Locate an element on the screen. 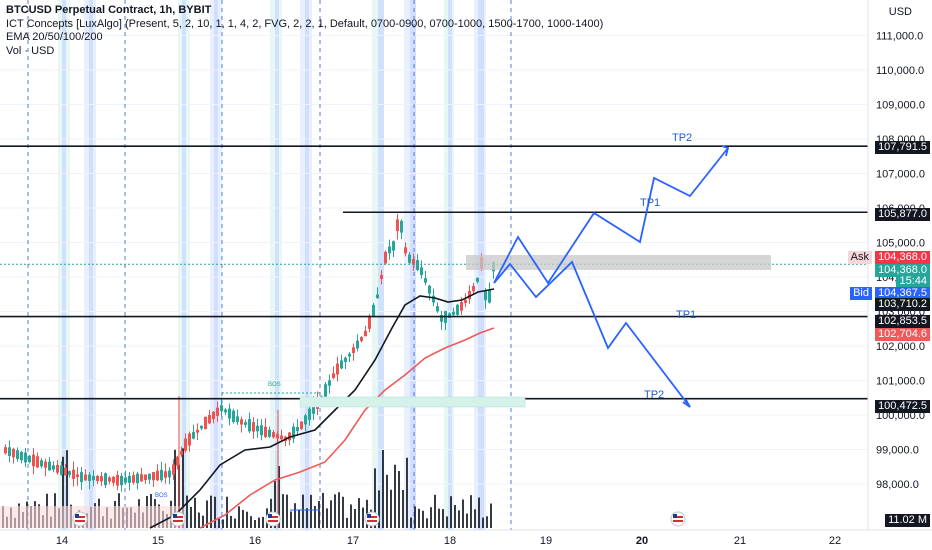 This screenshot has height=550, width=932. level-label: 102,853.5 is located at coordinates (902, 321).